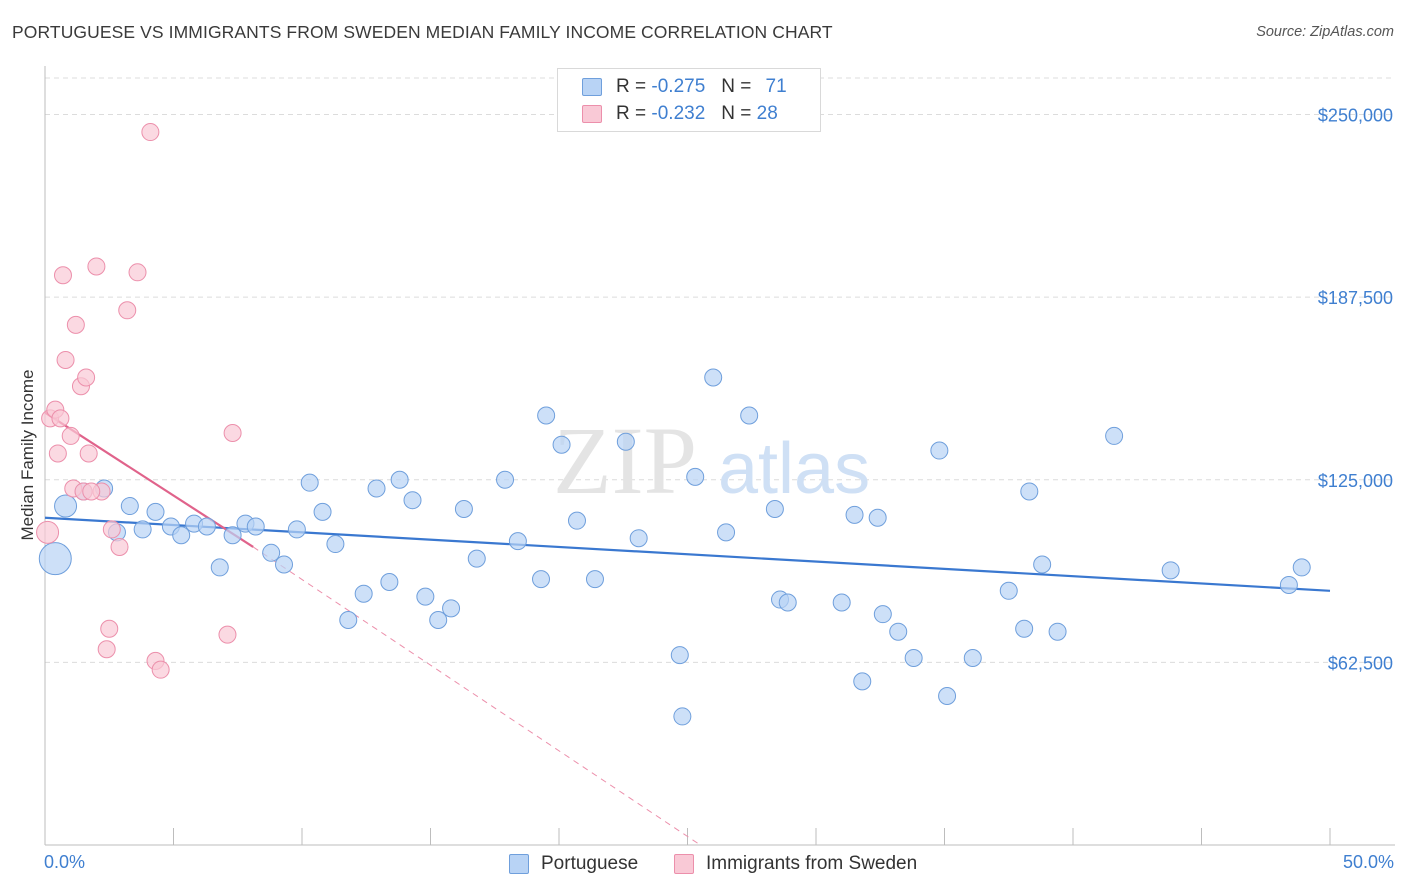 Image resolution: width=1406 pixels, height=892 pixels. I want to click on legend-r-value: -0.232, so click(678, 113).